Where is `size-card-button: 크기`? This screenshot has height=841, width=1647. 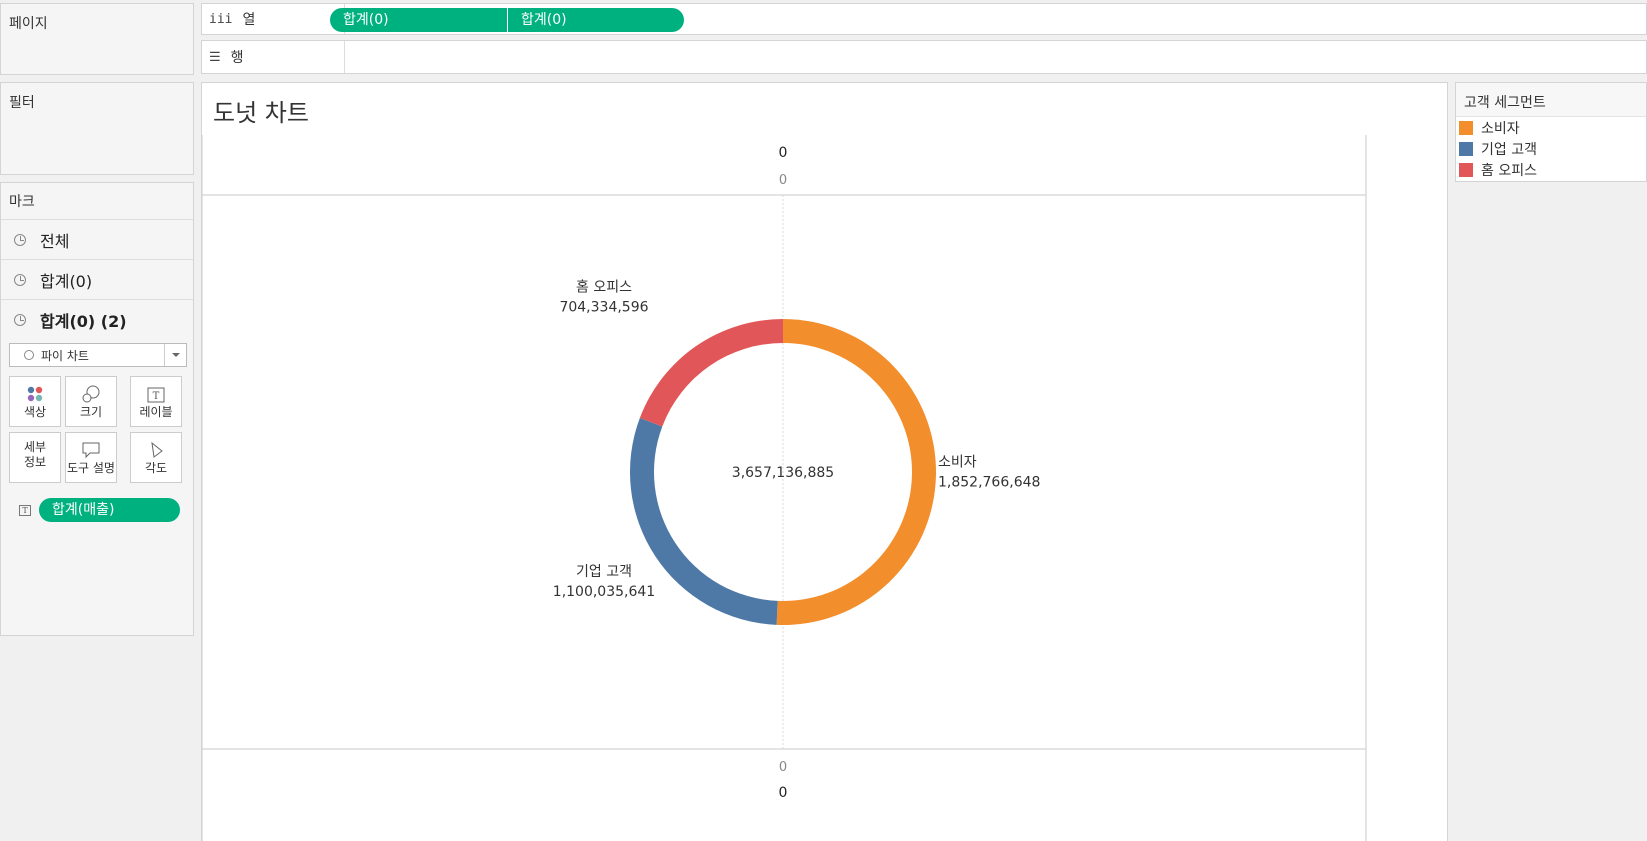 size-card-button: 크기 is located at coordinates (91, 401).